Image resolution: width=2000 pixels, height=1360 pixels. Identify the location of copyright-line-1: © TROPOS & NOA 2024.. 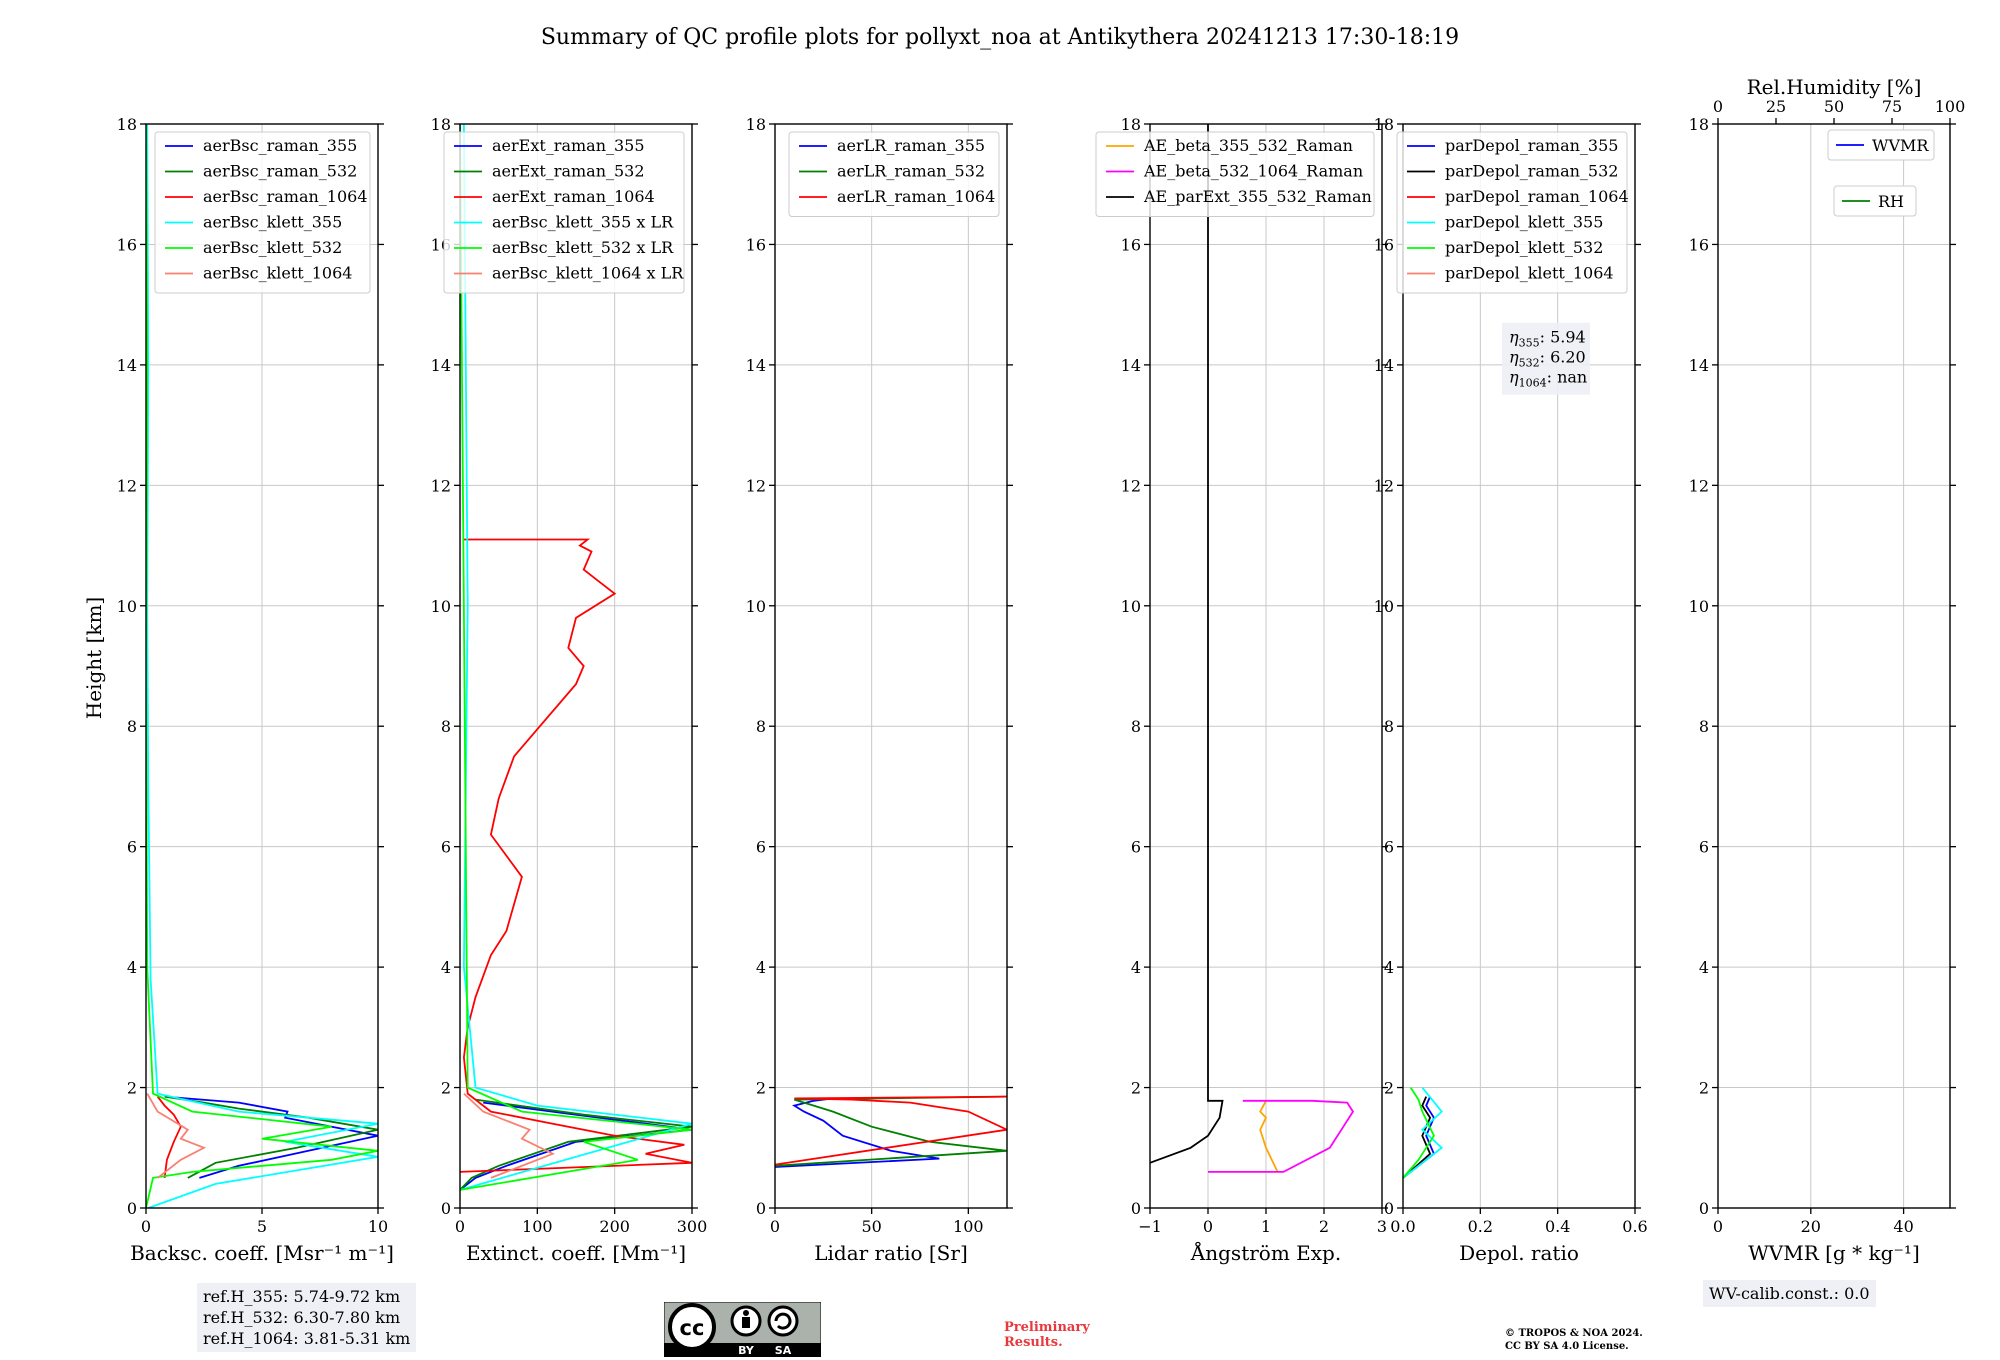
(1574, 1333).